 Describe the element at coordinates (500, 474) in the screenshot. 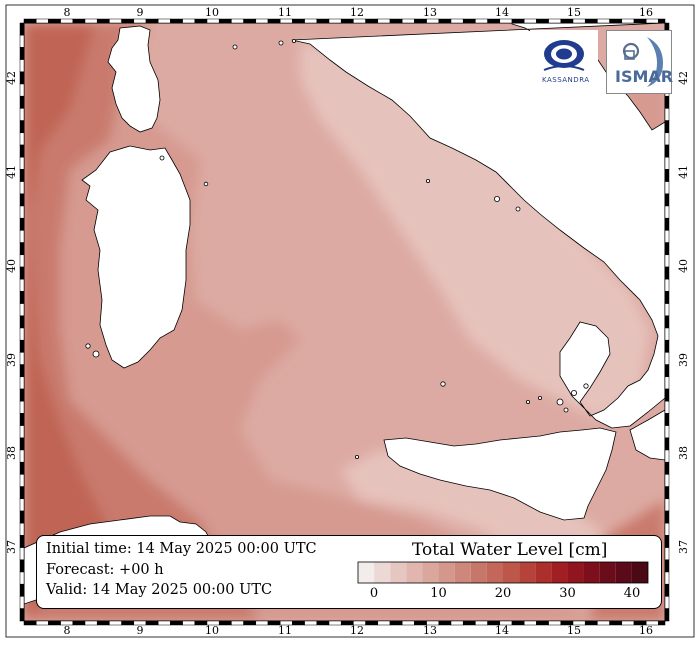

I see `sicily-land` at that location.